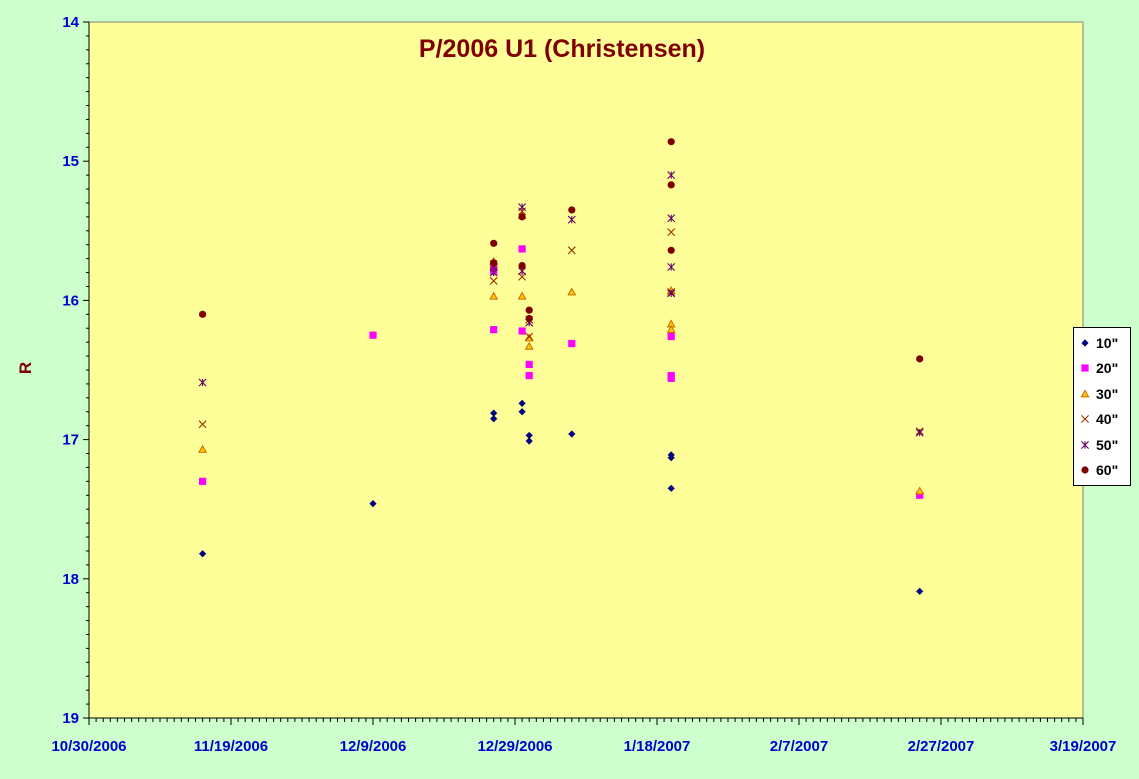 The image size is (1139, 779). I want to click on x-tick-label: 1/18/2007, so click(657, 746).